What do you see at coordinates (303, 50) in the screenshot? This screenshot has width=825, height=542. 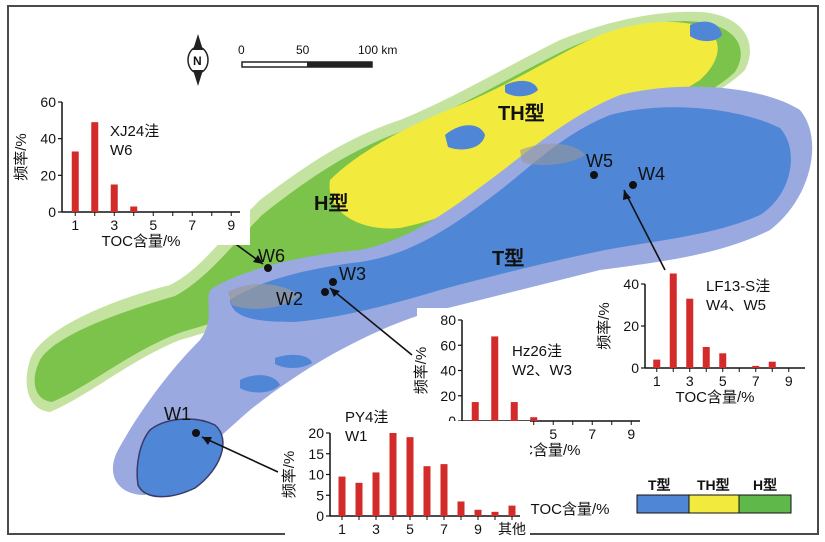 I see `scale-tick-50: 50` at bounding box center [303, 50].